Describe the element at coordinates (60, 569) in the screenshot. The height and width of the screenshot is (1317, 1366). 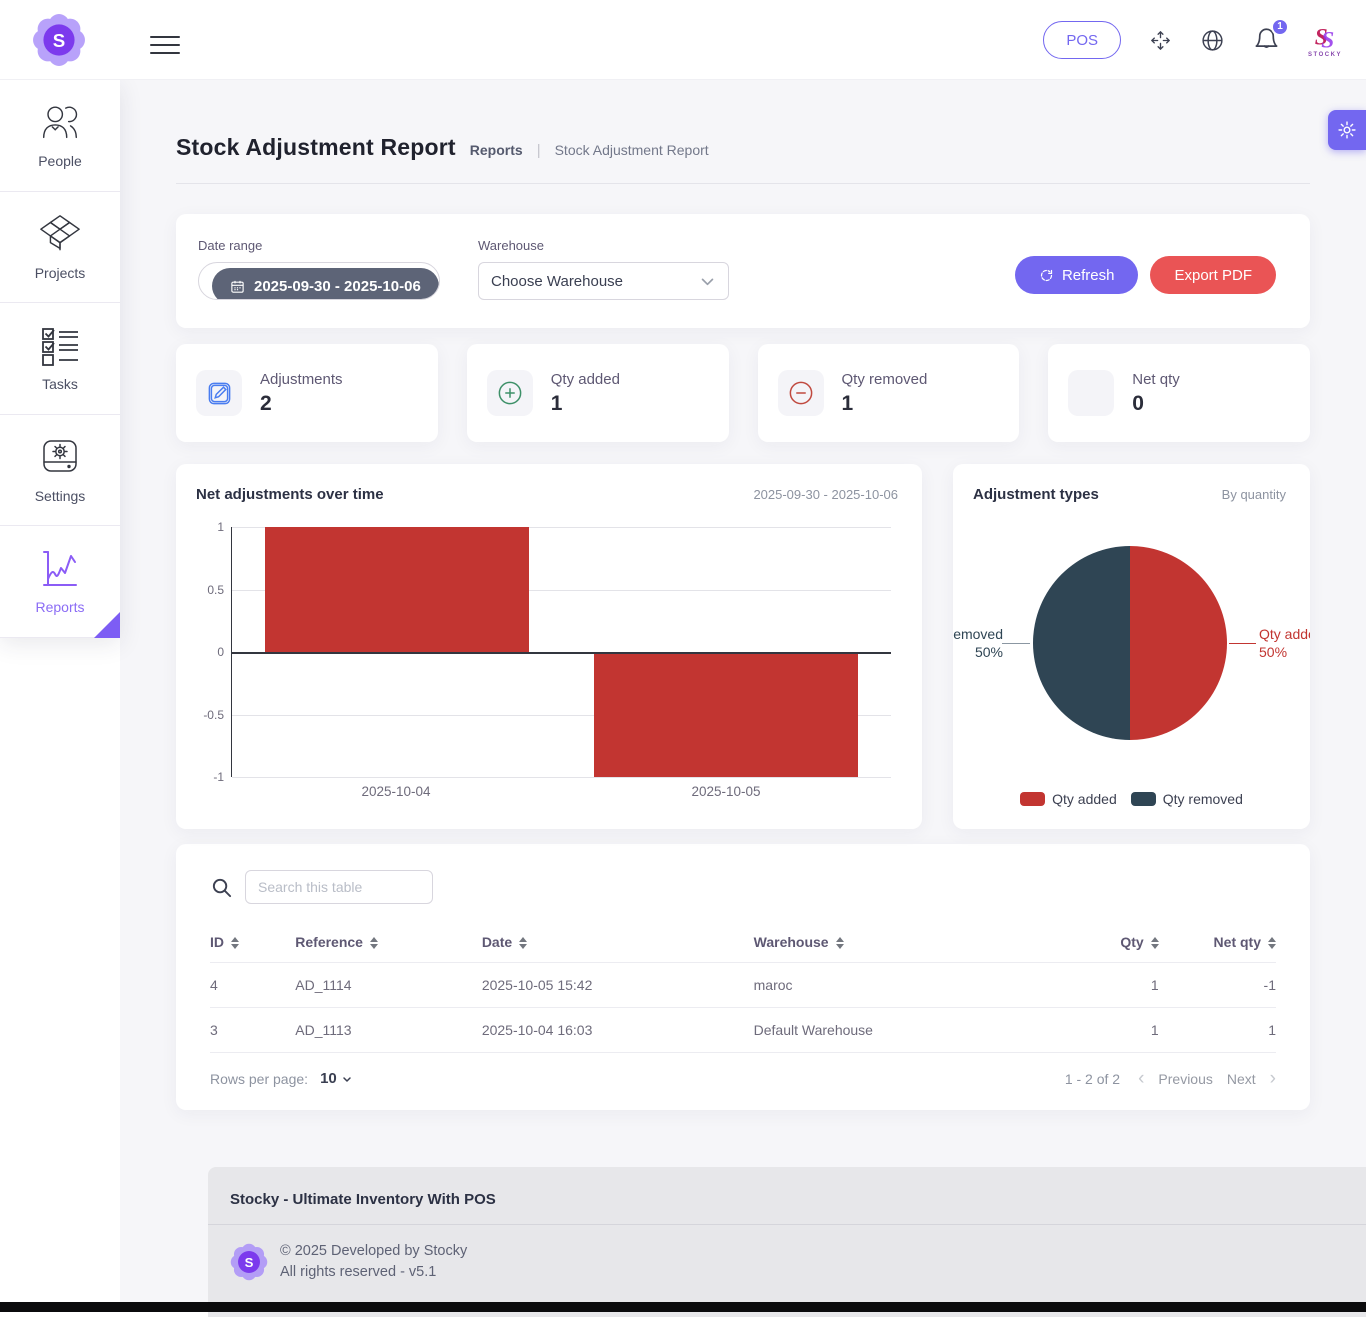
I see `reports-chart-icon` at that location.